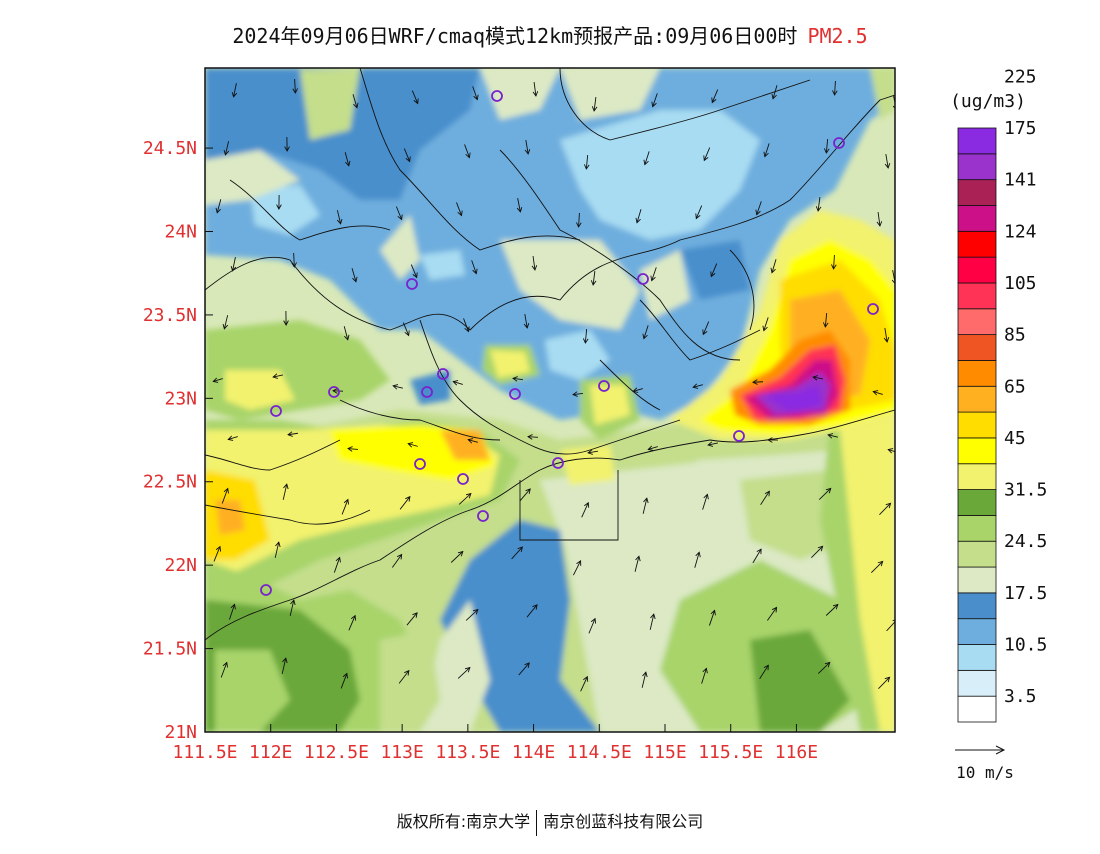 This screenshot has width=1100, height=854. What do you see at coordinates (536, 823) in the screenshot?
I see `footer-separator` at bounding box center [536, 823].